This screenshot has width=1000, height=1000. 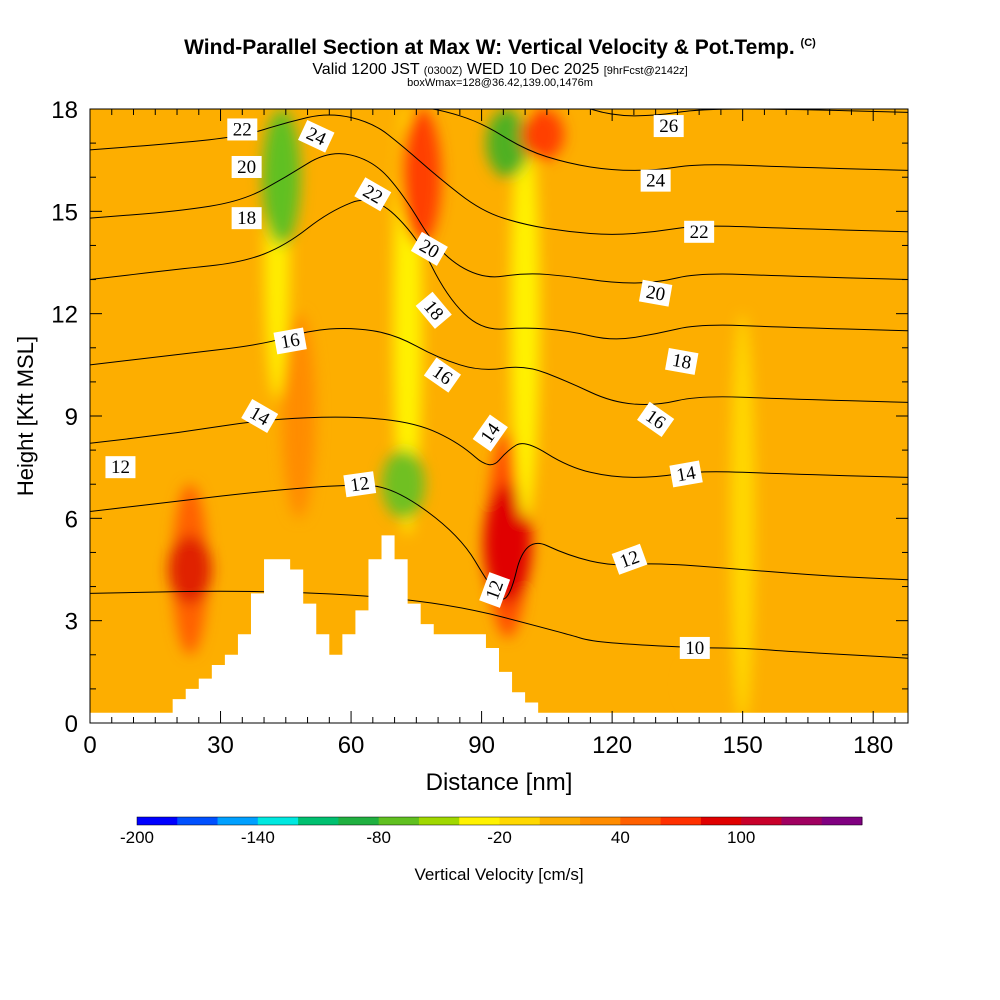 What do you see at coordinates (645, 71) in the screenshot?
I see `forecast-tag: [9hrFcst@2142z]` at bounding box center [645, 71].